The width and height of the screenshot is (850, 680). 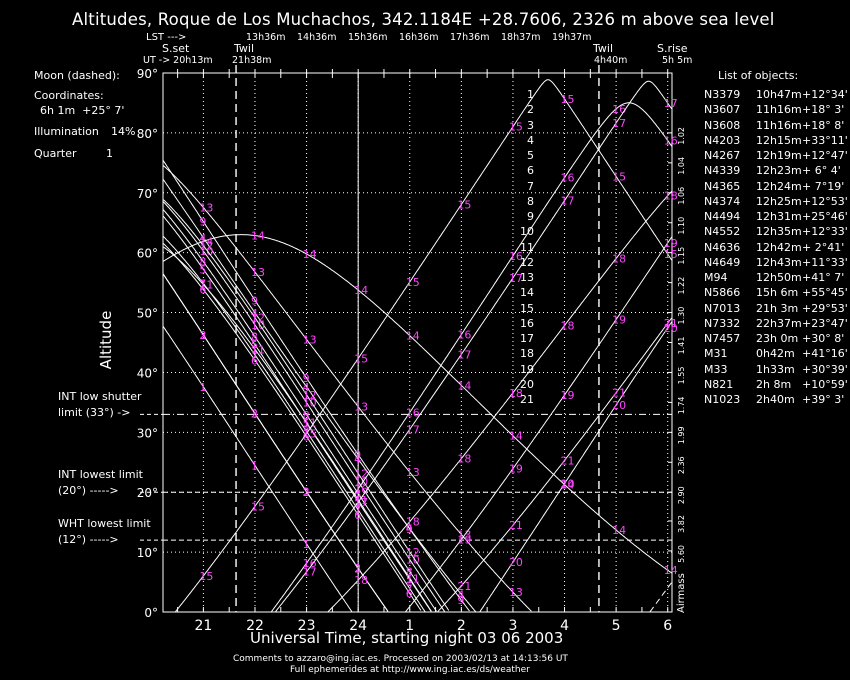 What do you see at coordinates (147, 314) in the screenshot?
I see `y-tick-label: 50°` at bounding box center [147, 314].